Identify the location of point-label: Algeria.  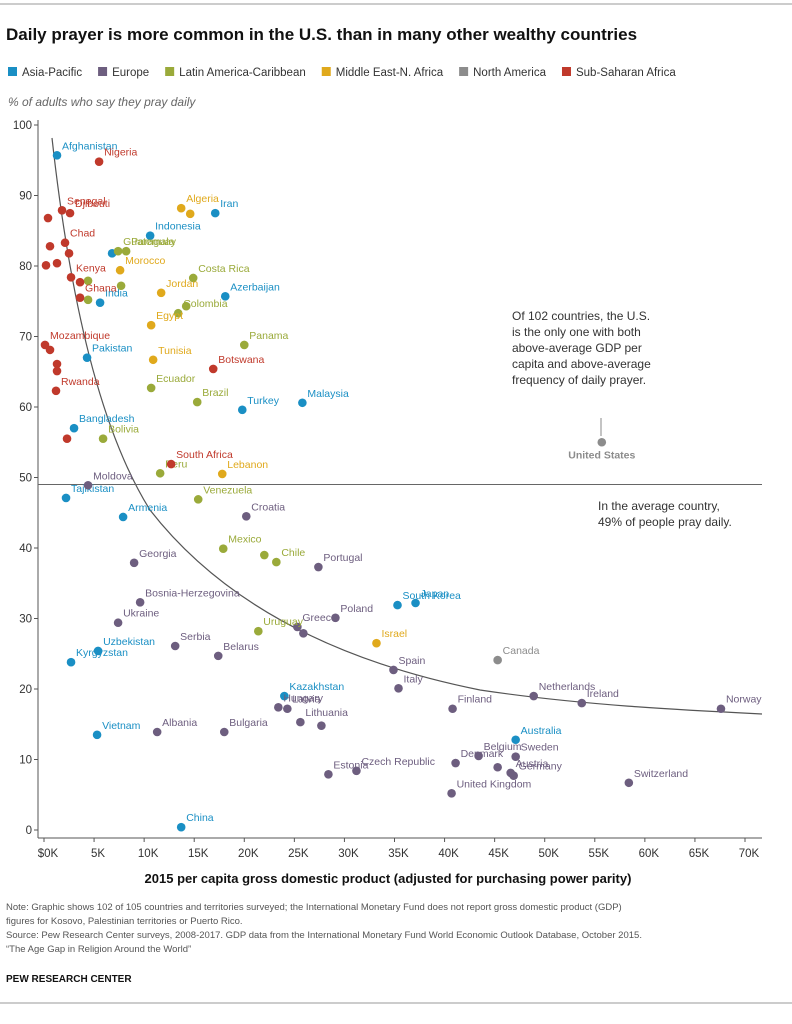
(202, 199).